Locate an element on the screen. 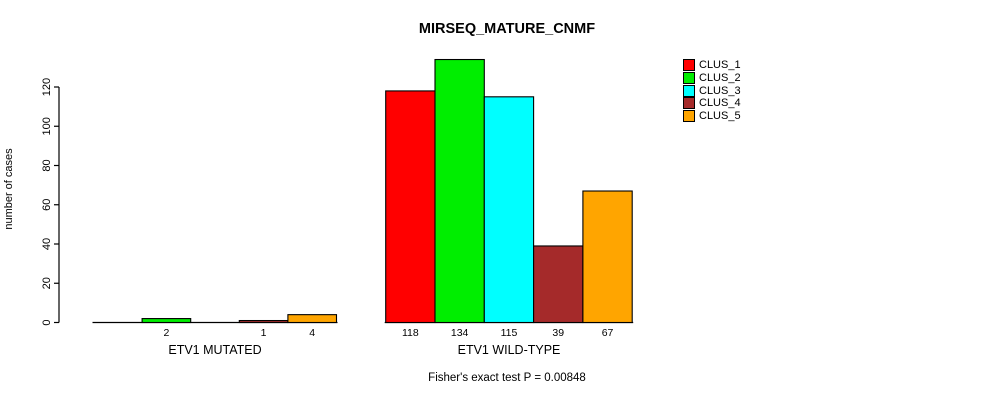 The width and height of the screenshot is (990, 400). bar-value-label: 67 is located at coordinates (608, 333).